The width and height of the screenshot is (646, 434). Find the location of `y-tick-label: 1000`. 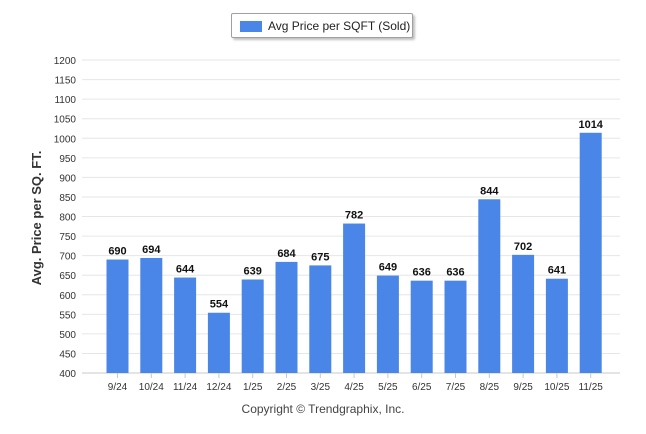

y-tick-label: 1000 is located at coordinates (65, 139).